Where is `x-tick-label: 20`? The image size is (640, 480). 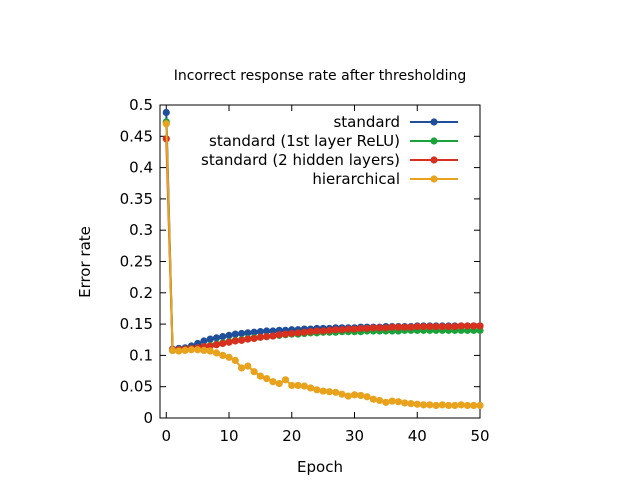
x-tick-label: 20 is located at coordinates (291, 436).